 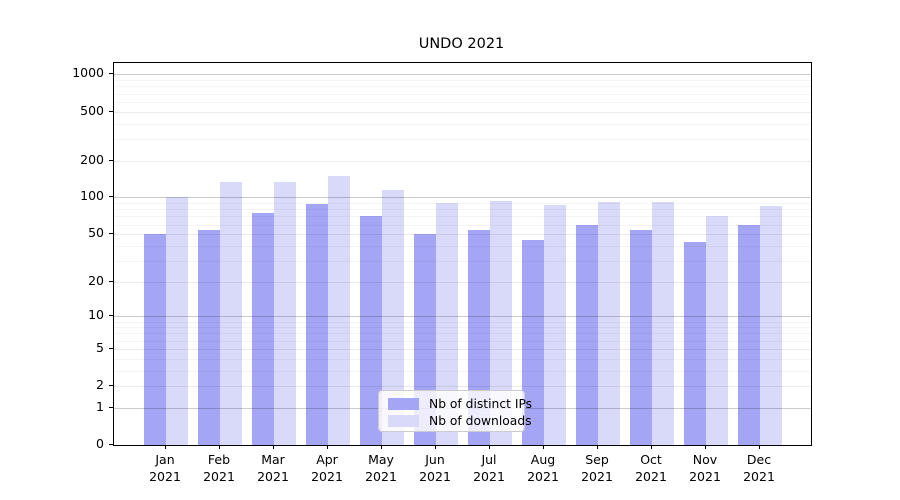 What do you see at coordinates (285, 313) in the screenshot?
I see `bar-mar-downloads` at bounding box center [285, 313].